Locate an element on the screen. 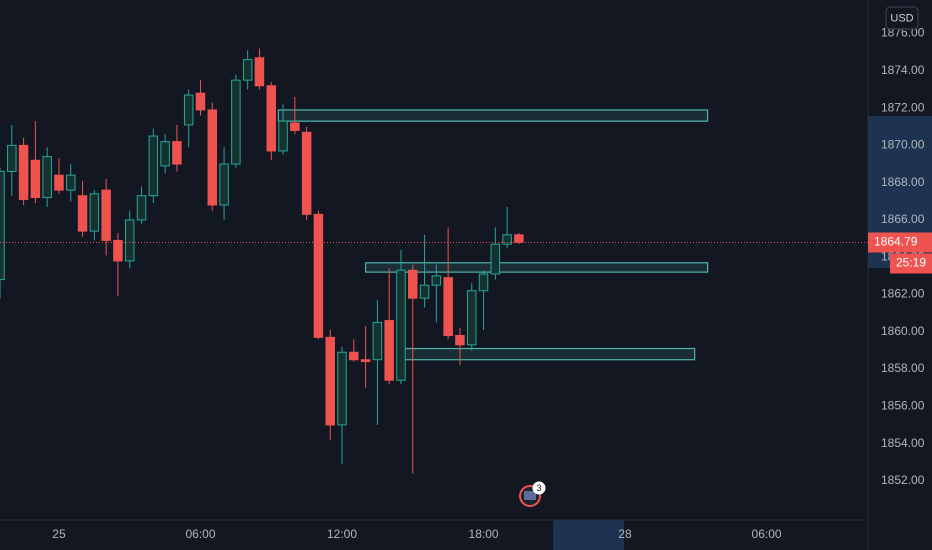  y-tick-label: 1868.00 is located at coordinates (903, 182).